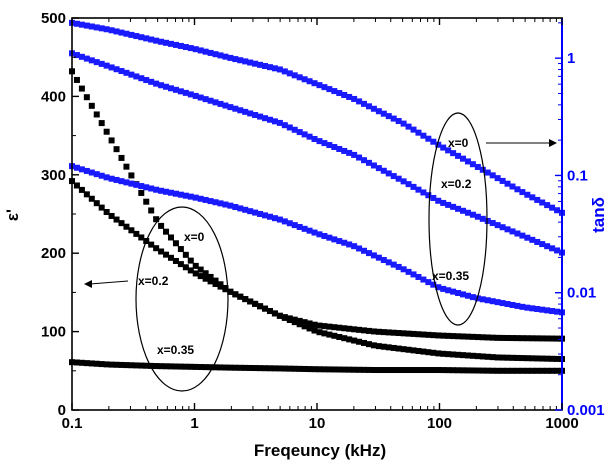 The image size is (616, 461). Describe the element at coordinates (553, 143) in the screenshot. I see `arrowhead-right-icon` at that location.